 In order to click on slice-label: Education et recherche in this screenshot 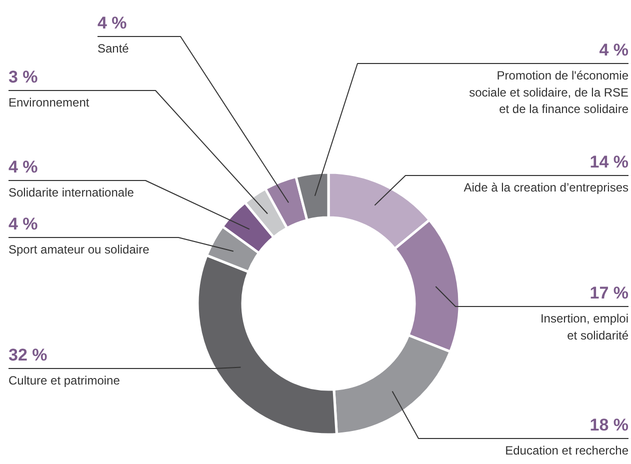, I will do `click(567, 451)`.